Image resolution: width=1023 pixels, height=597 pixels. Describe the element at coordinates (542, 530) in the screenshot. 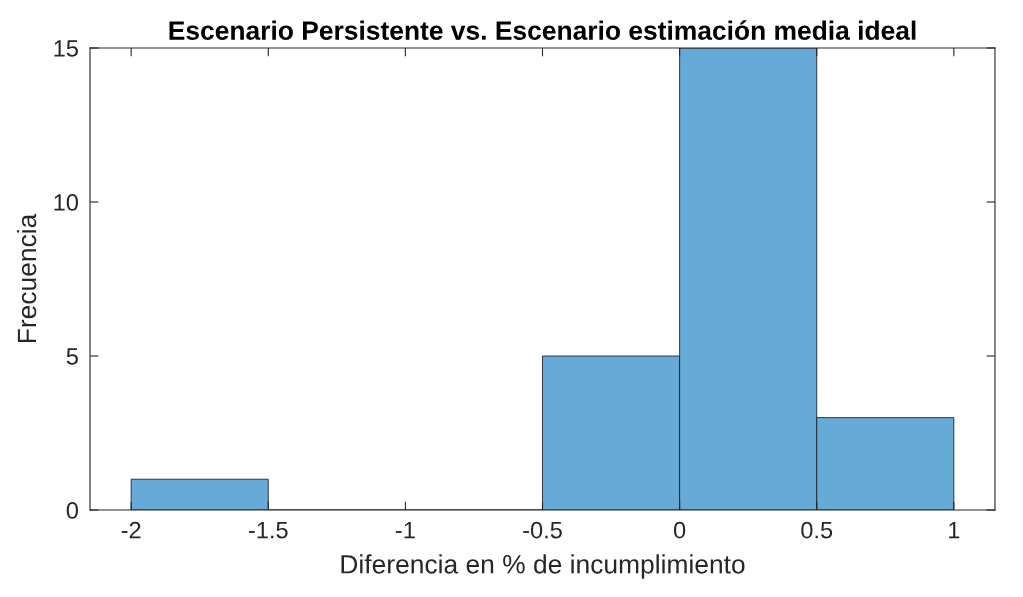

I see `x-tick-label: -0.5` at that location.